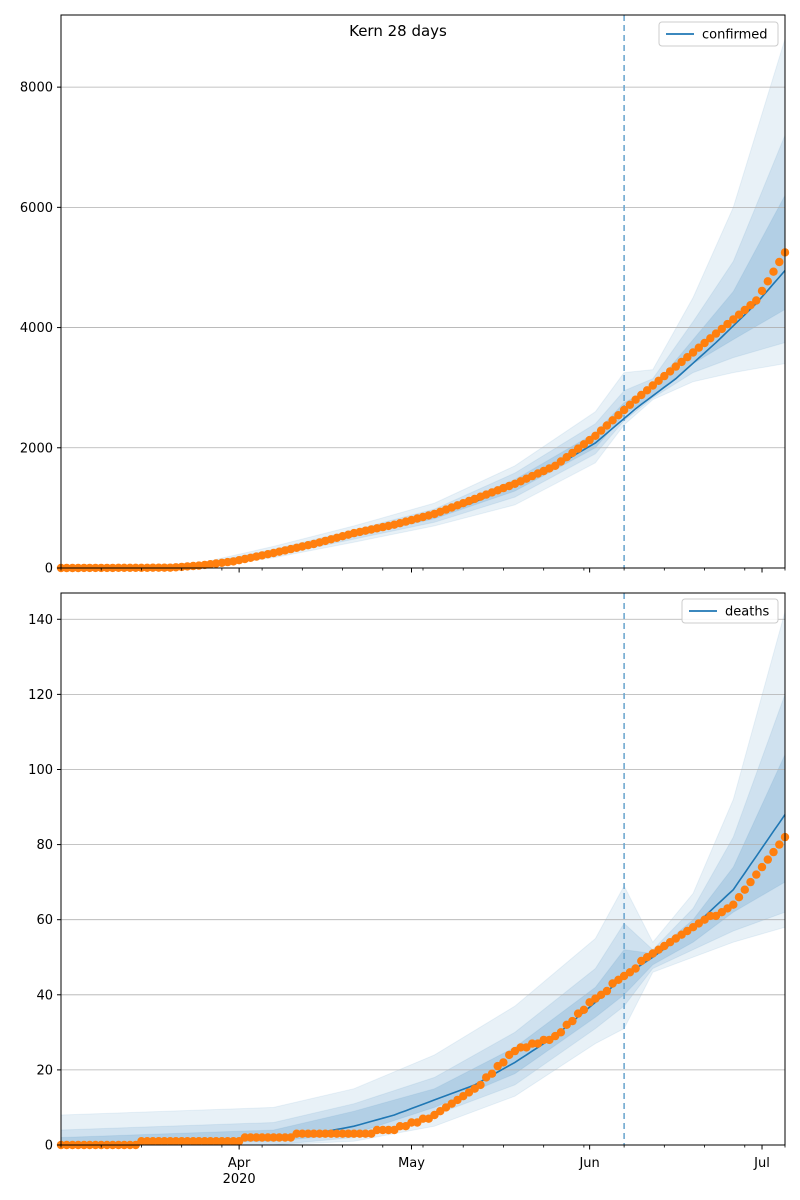  What do you see at coordinates (411, 1163) in the screenshot?
I see `x-tick-label: May` at bounding box center [411, 1163].